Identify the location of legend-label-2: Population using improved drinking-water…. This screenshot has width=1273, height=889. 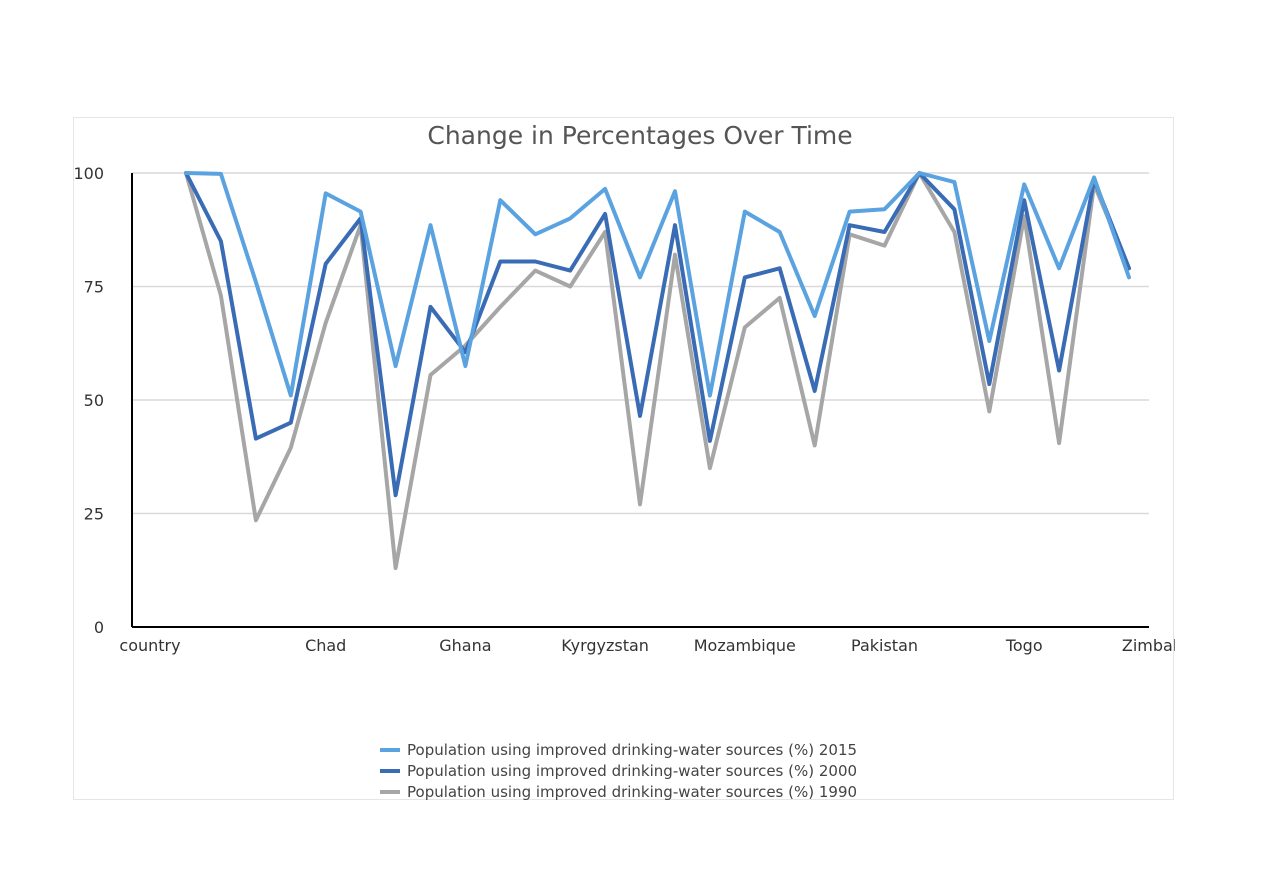
(632, 792).